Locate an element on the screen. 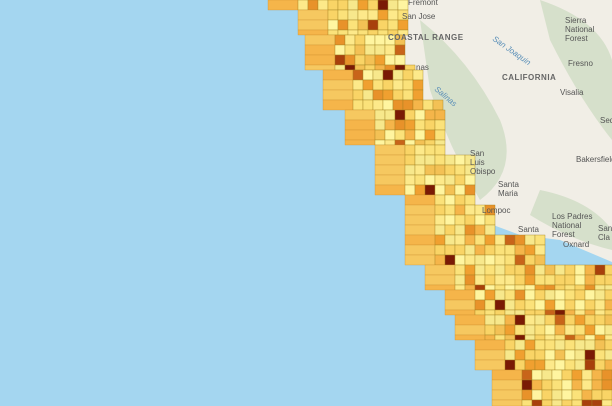  place-label: National is located at coordinates (567, 225).